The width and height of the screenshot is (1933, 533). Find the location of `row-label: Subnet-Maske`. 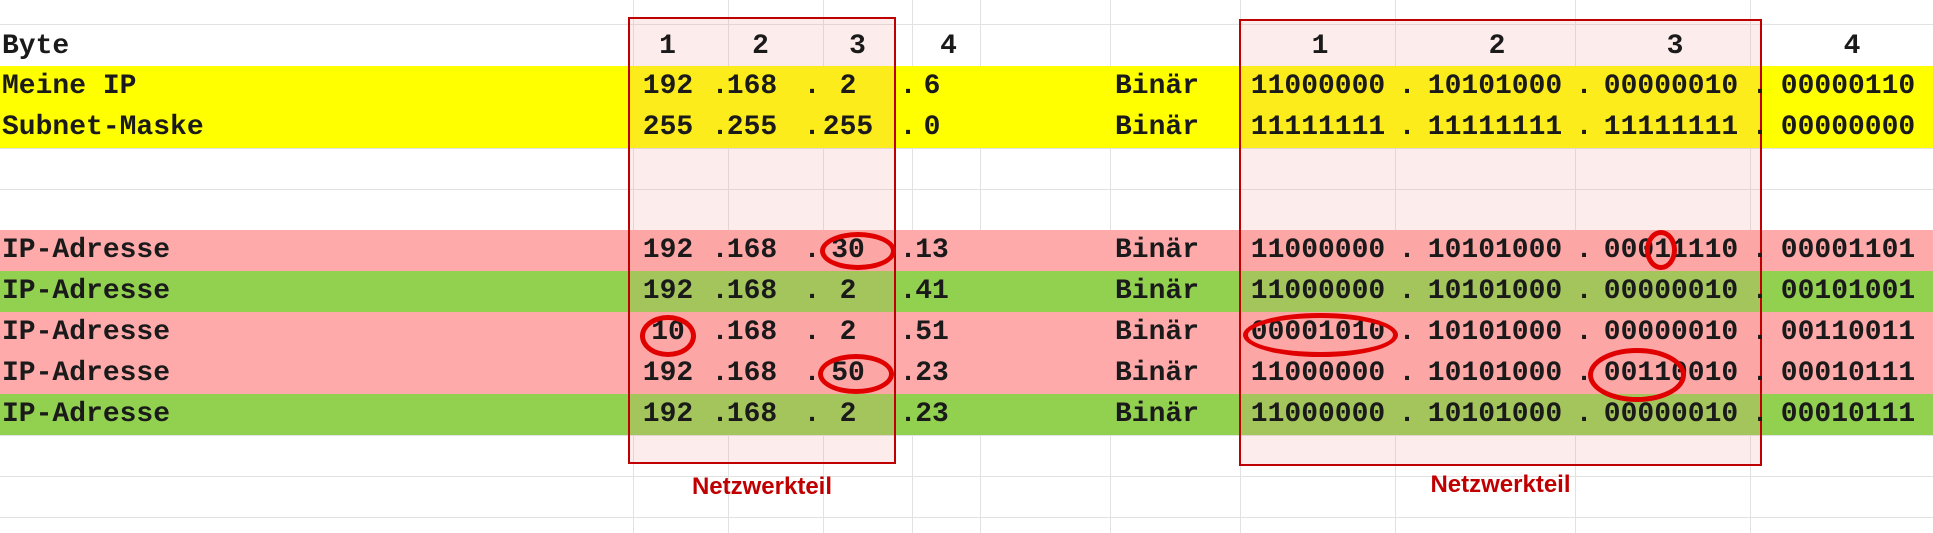

row-label: Subnet-Maske is located at coordinates (103, 127).